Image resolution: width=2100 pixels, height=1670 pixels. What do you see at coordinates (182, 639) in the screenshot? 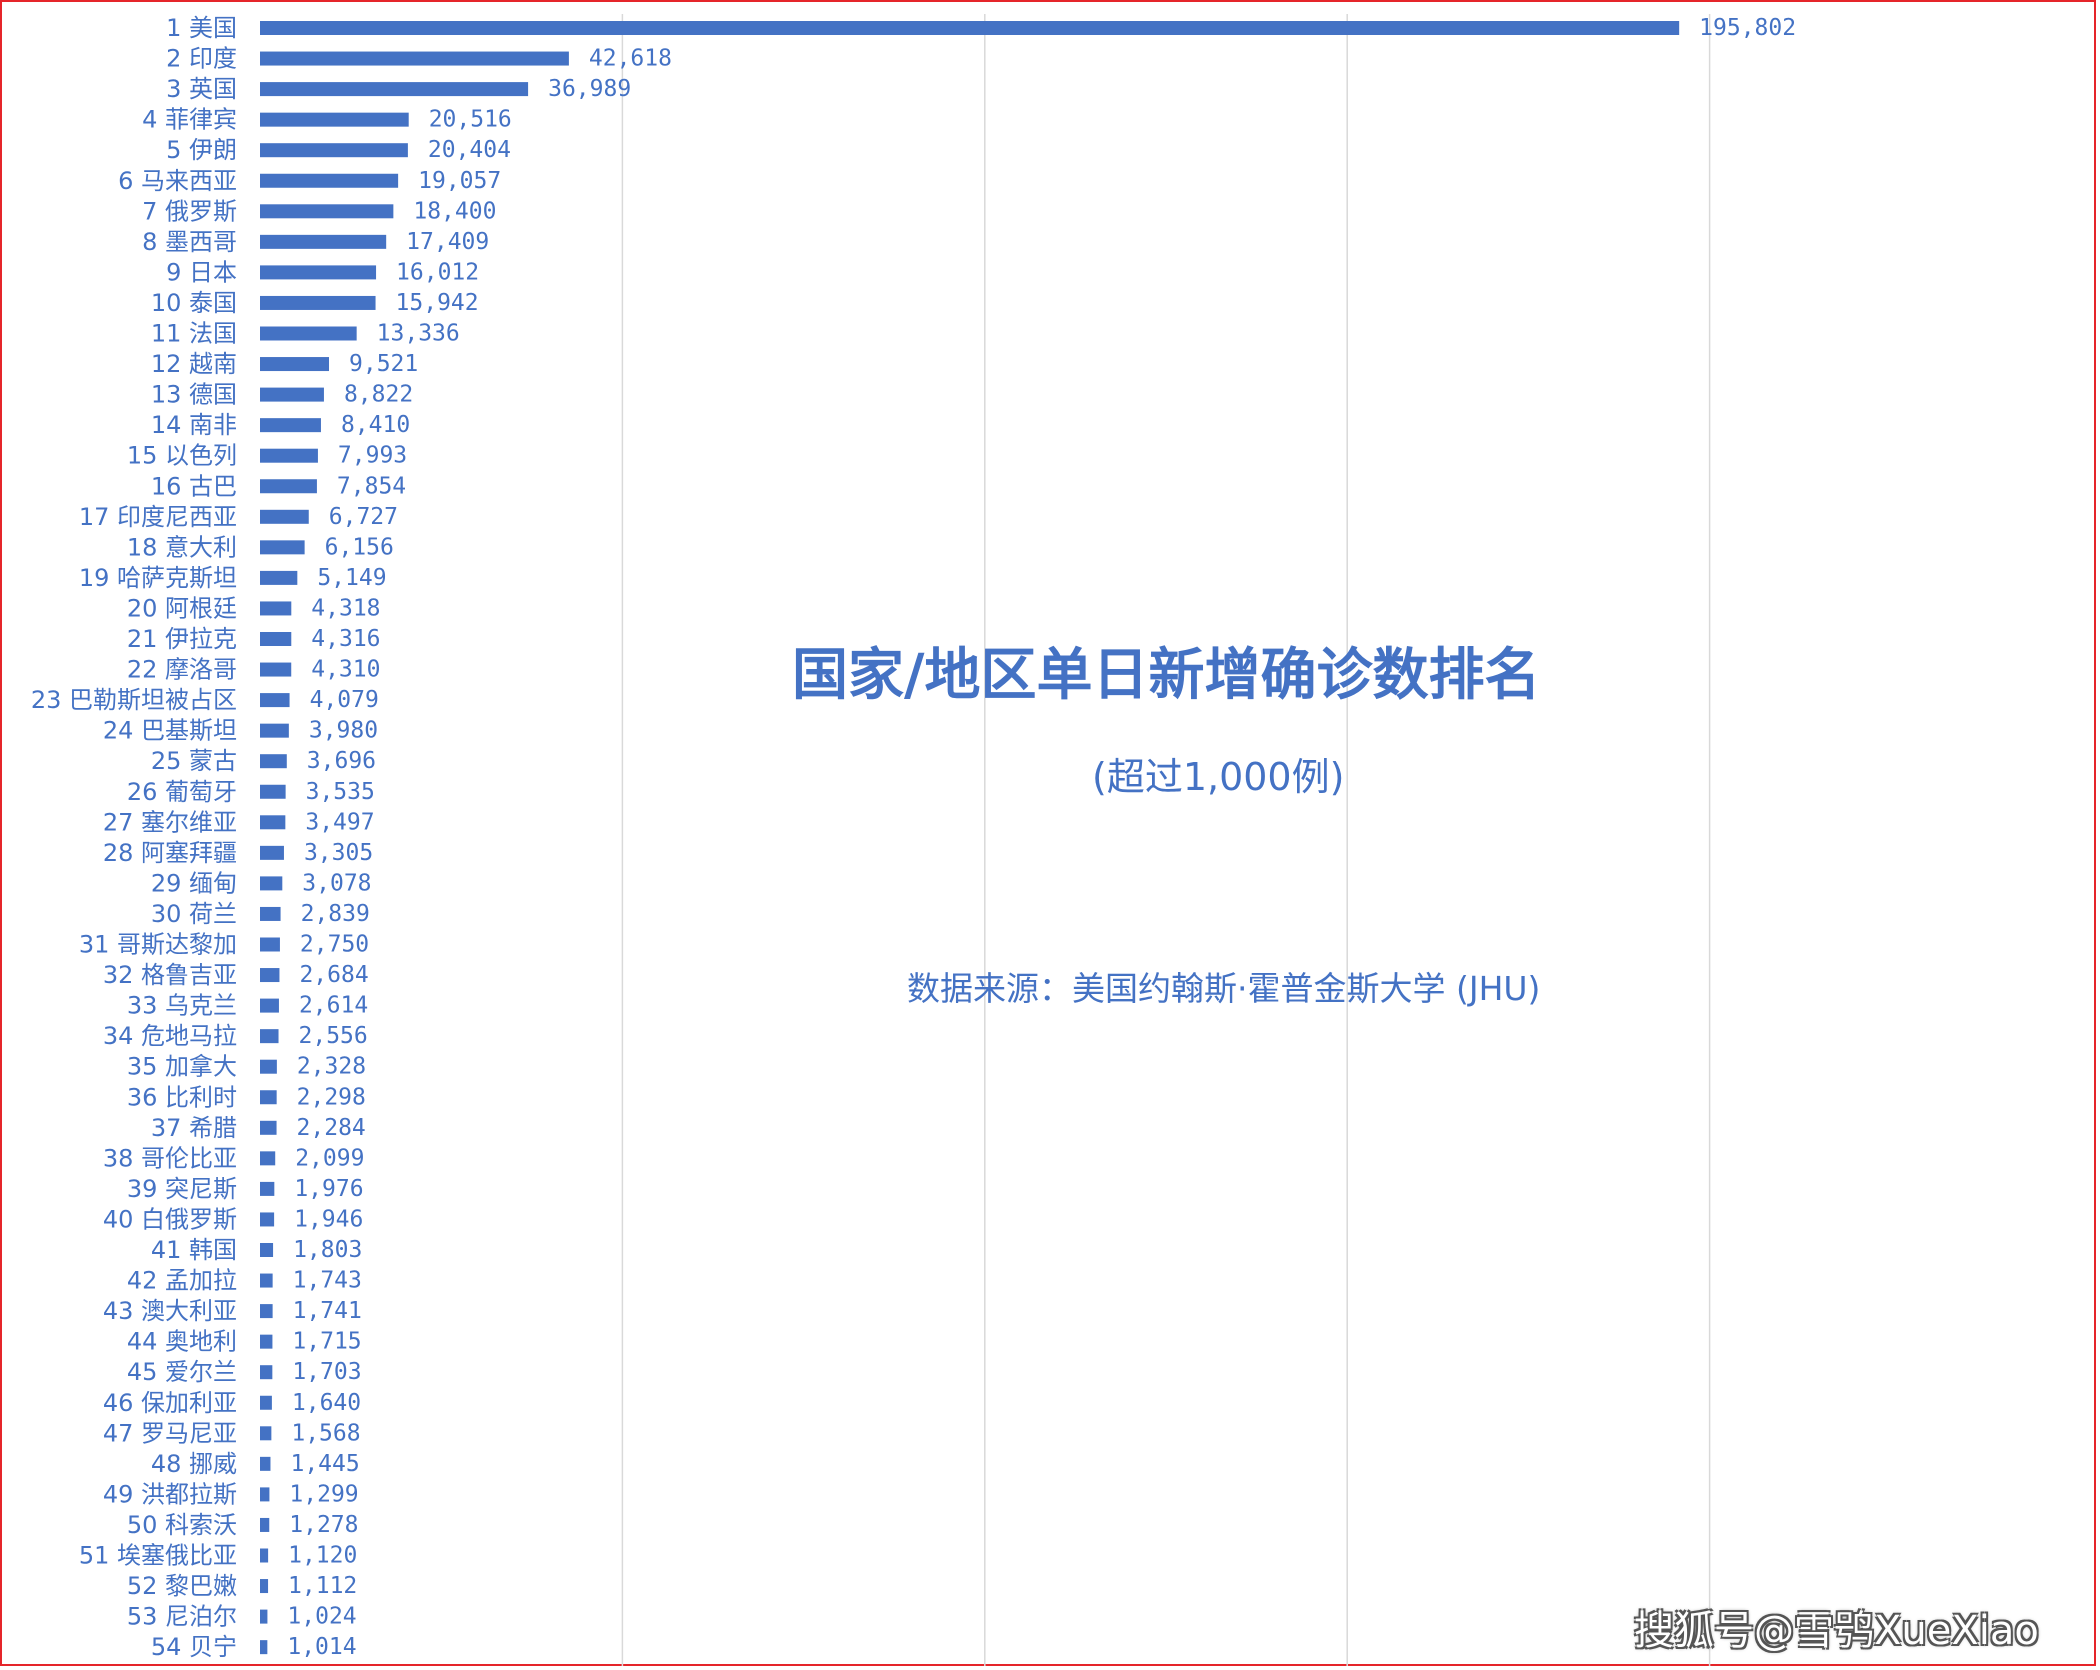
I see `category-label-21: 21 伊拉克` at bounding box center [182, 639].